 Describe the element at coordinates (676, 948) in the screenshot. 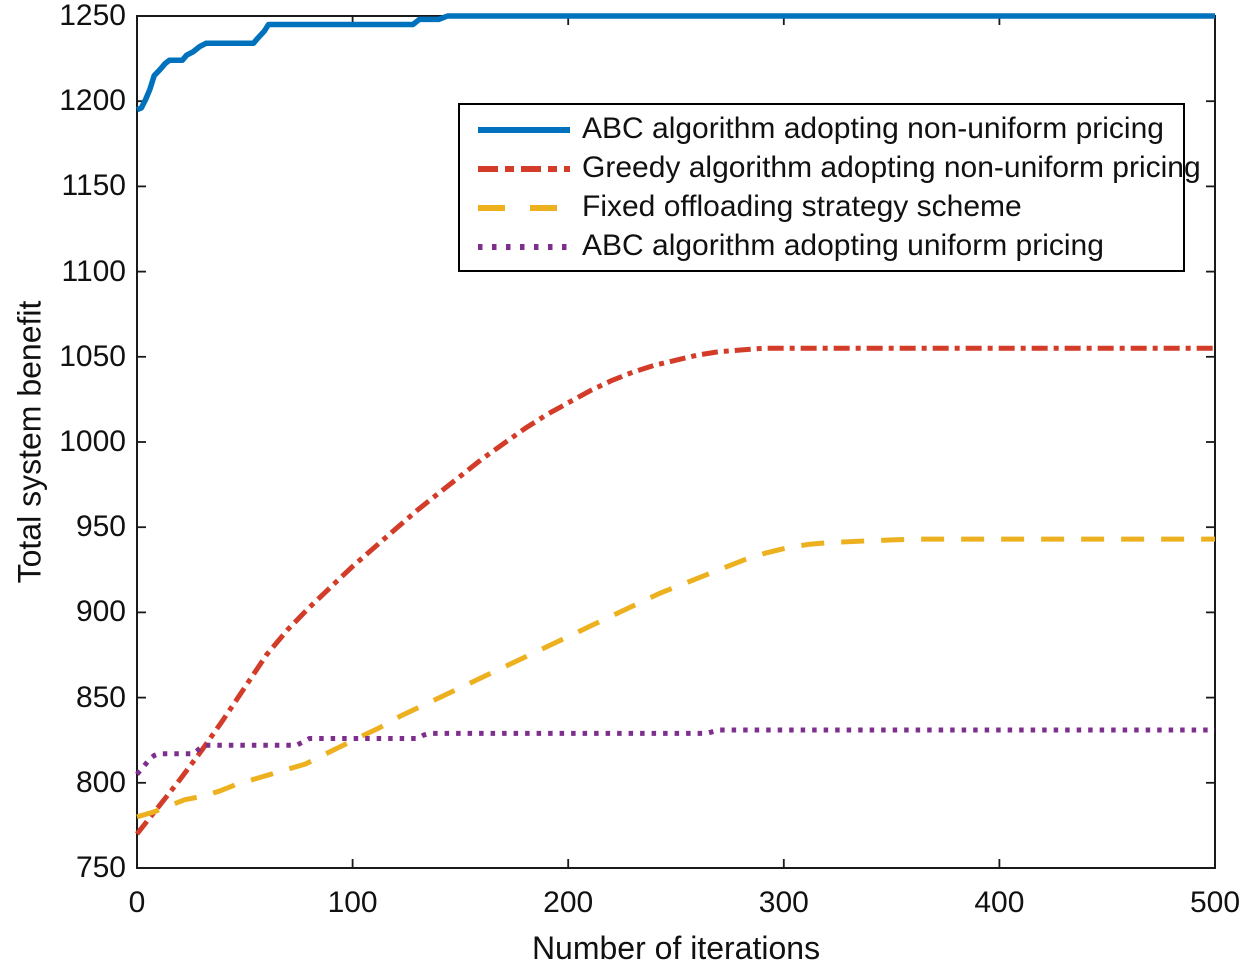

I see `x-axis-title: Number of iterations` at that location.